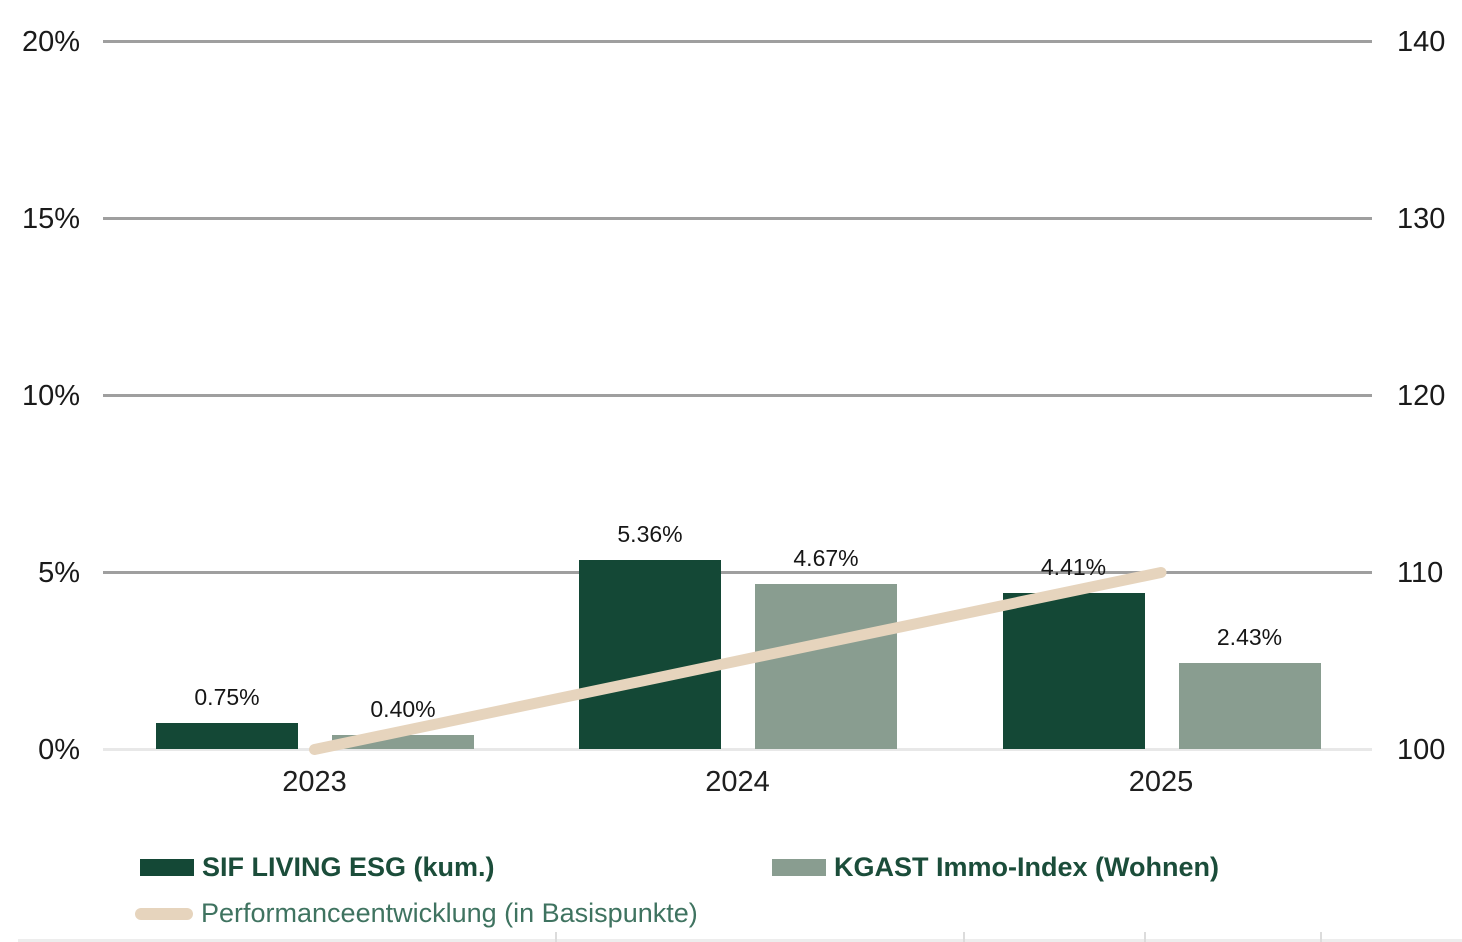  Describe the element at coordinates (1421, 749) in the screenshot. I see `right-axis-tick: 100` at that location.